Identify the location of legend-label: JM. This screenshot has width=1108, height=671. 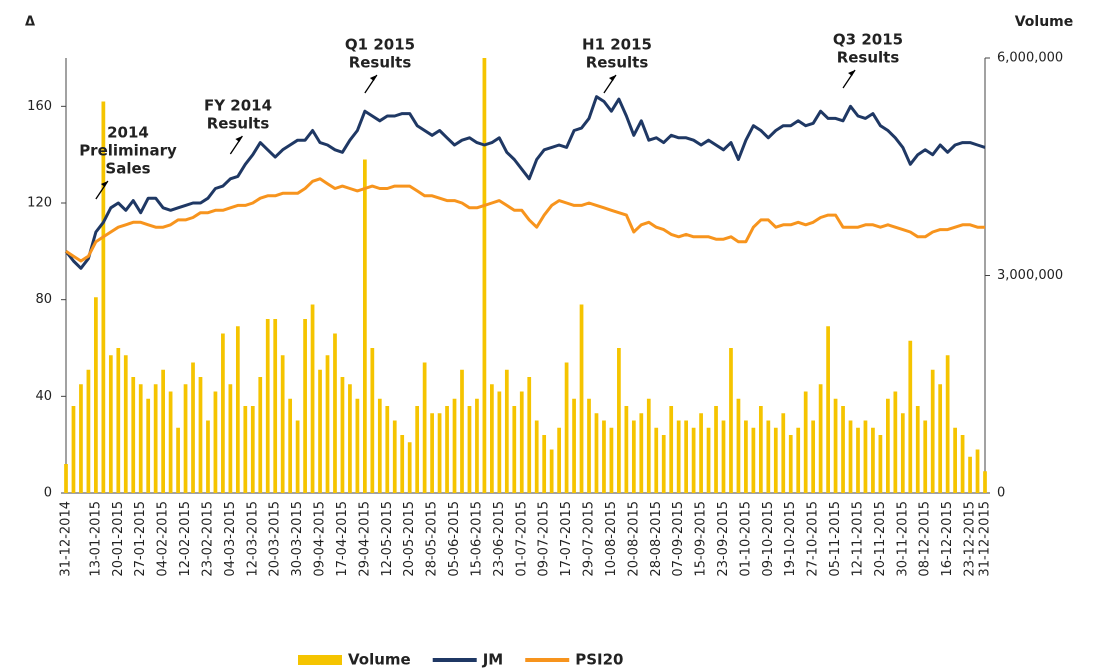
(493, 660).